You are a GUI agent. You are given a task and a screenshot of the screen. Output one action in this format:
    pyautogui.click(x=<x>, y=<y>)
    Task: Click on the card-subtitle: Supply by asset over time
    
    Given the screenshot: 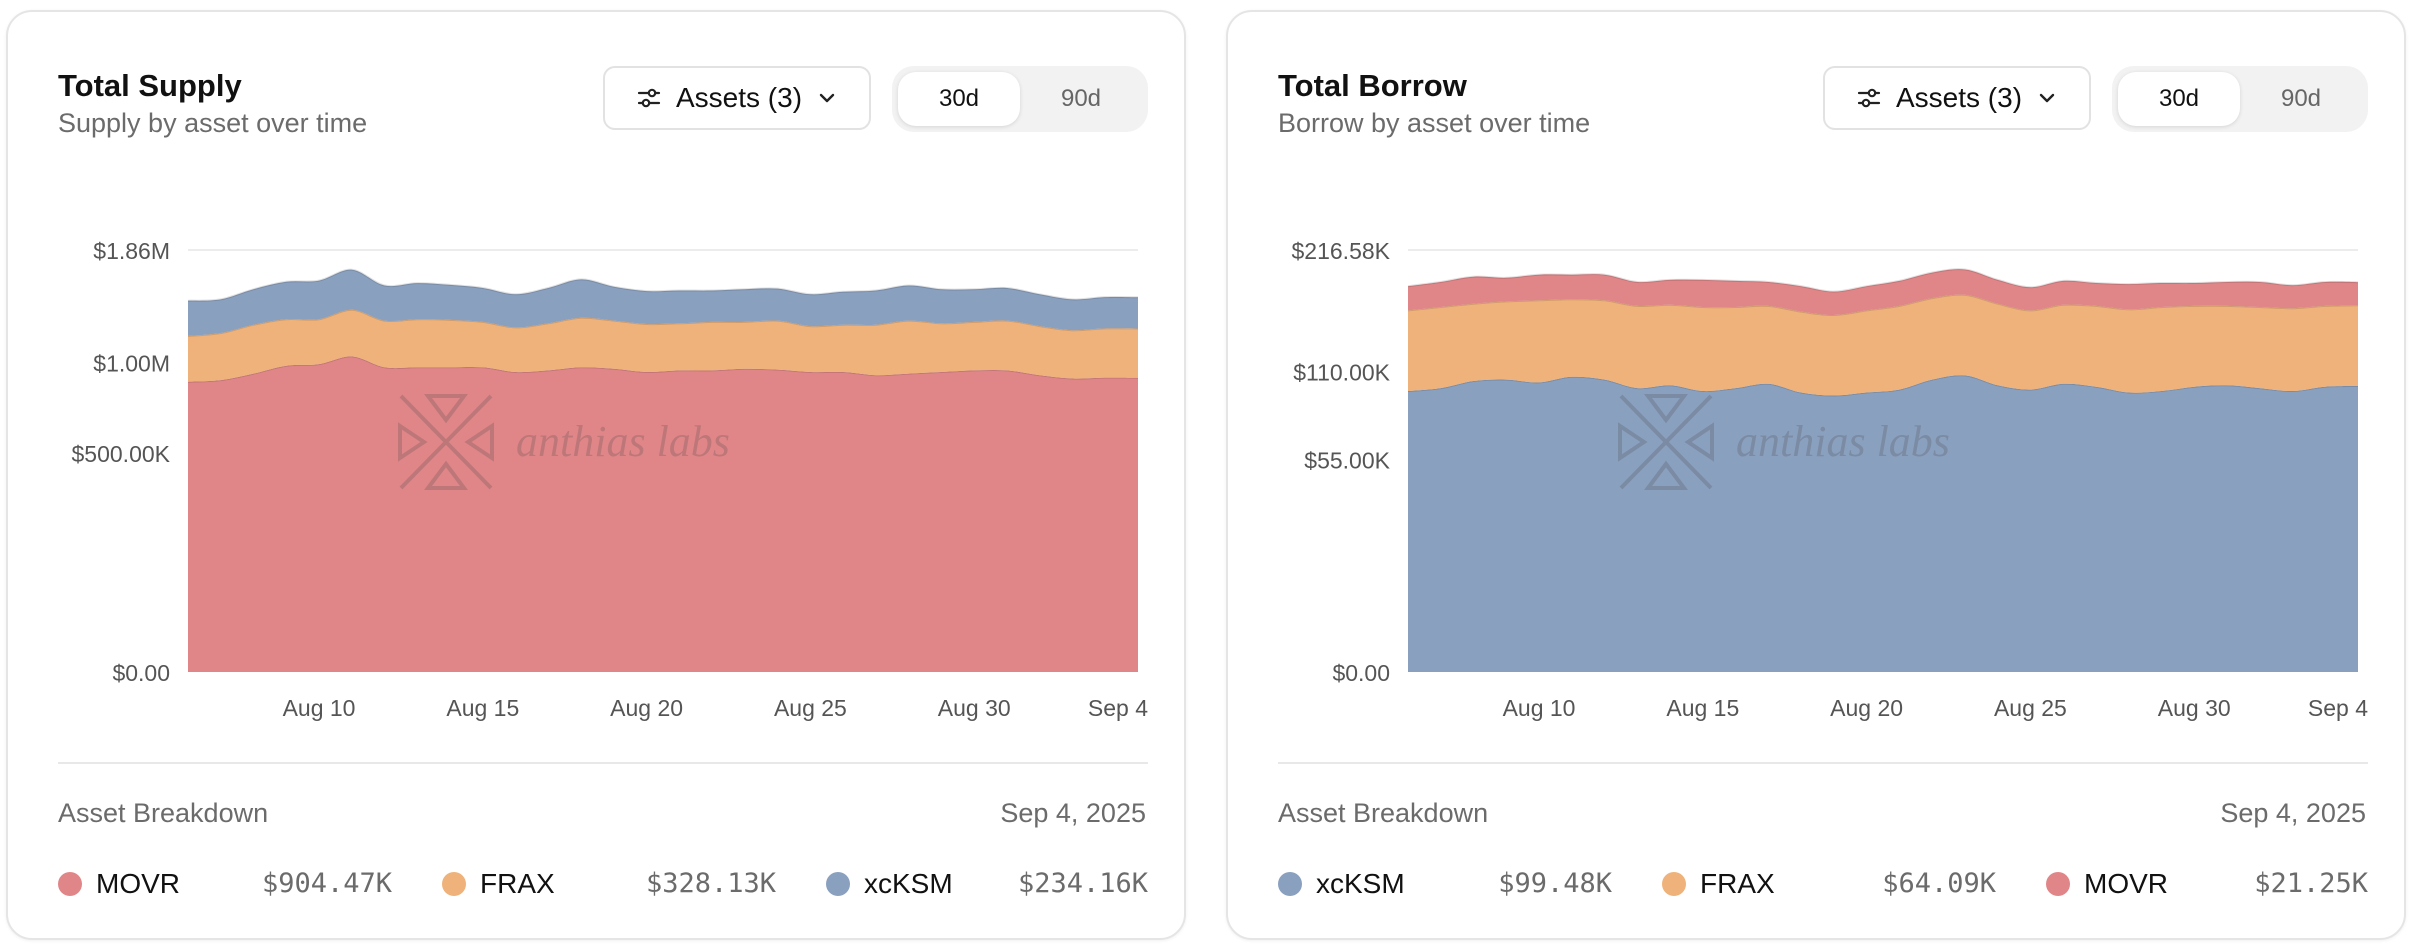 What is the action you would take?
    pyautogui.click(x=213, y=123)
    